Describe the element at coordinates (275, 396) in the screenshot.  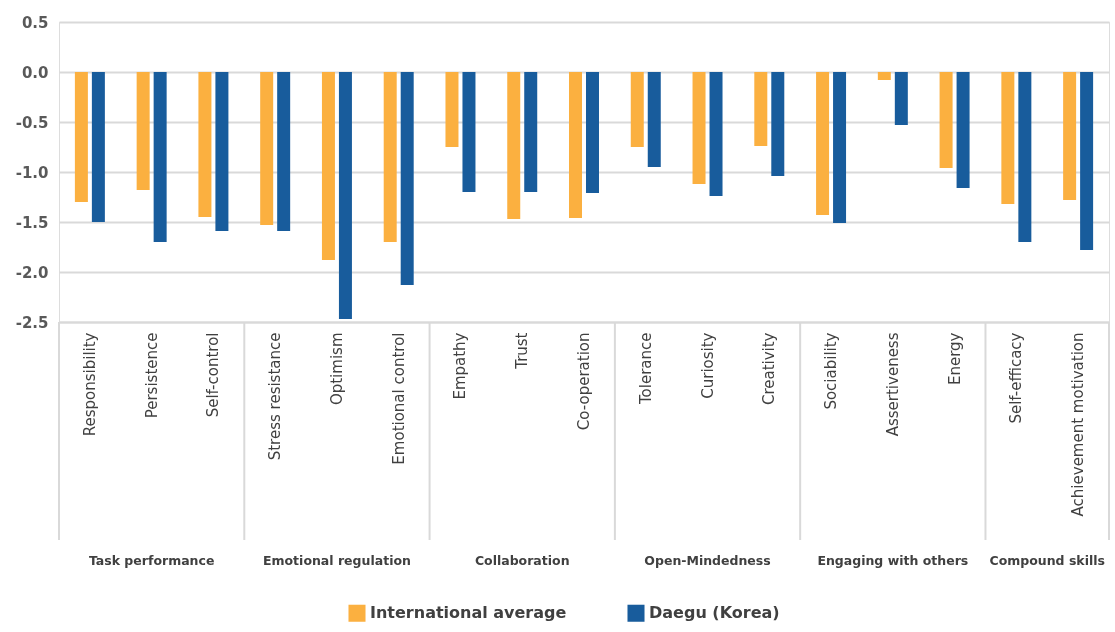
I see `x-tick-label: Stress resistance` at that location.